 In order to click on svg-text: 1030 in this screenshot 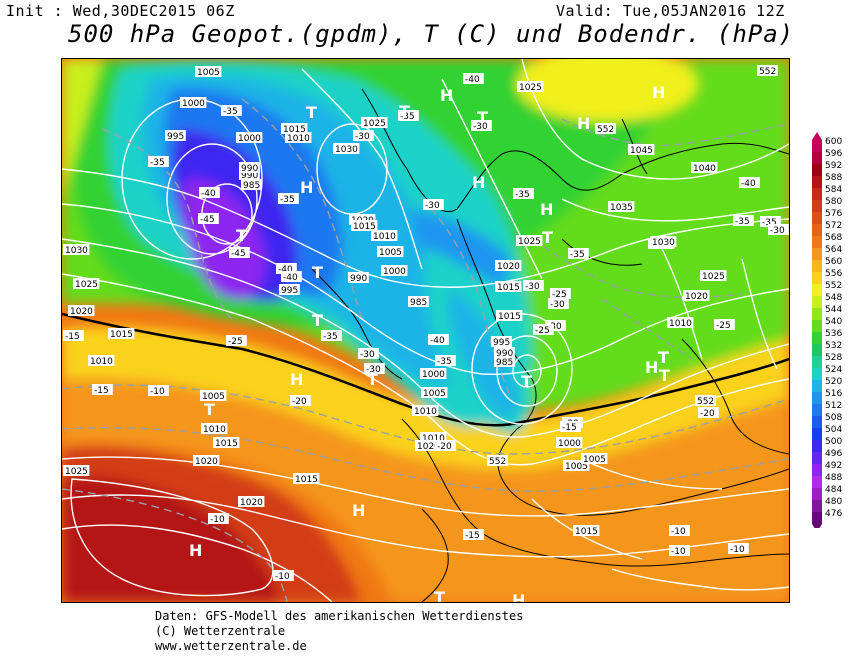, I will do `click(346, 150)`.